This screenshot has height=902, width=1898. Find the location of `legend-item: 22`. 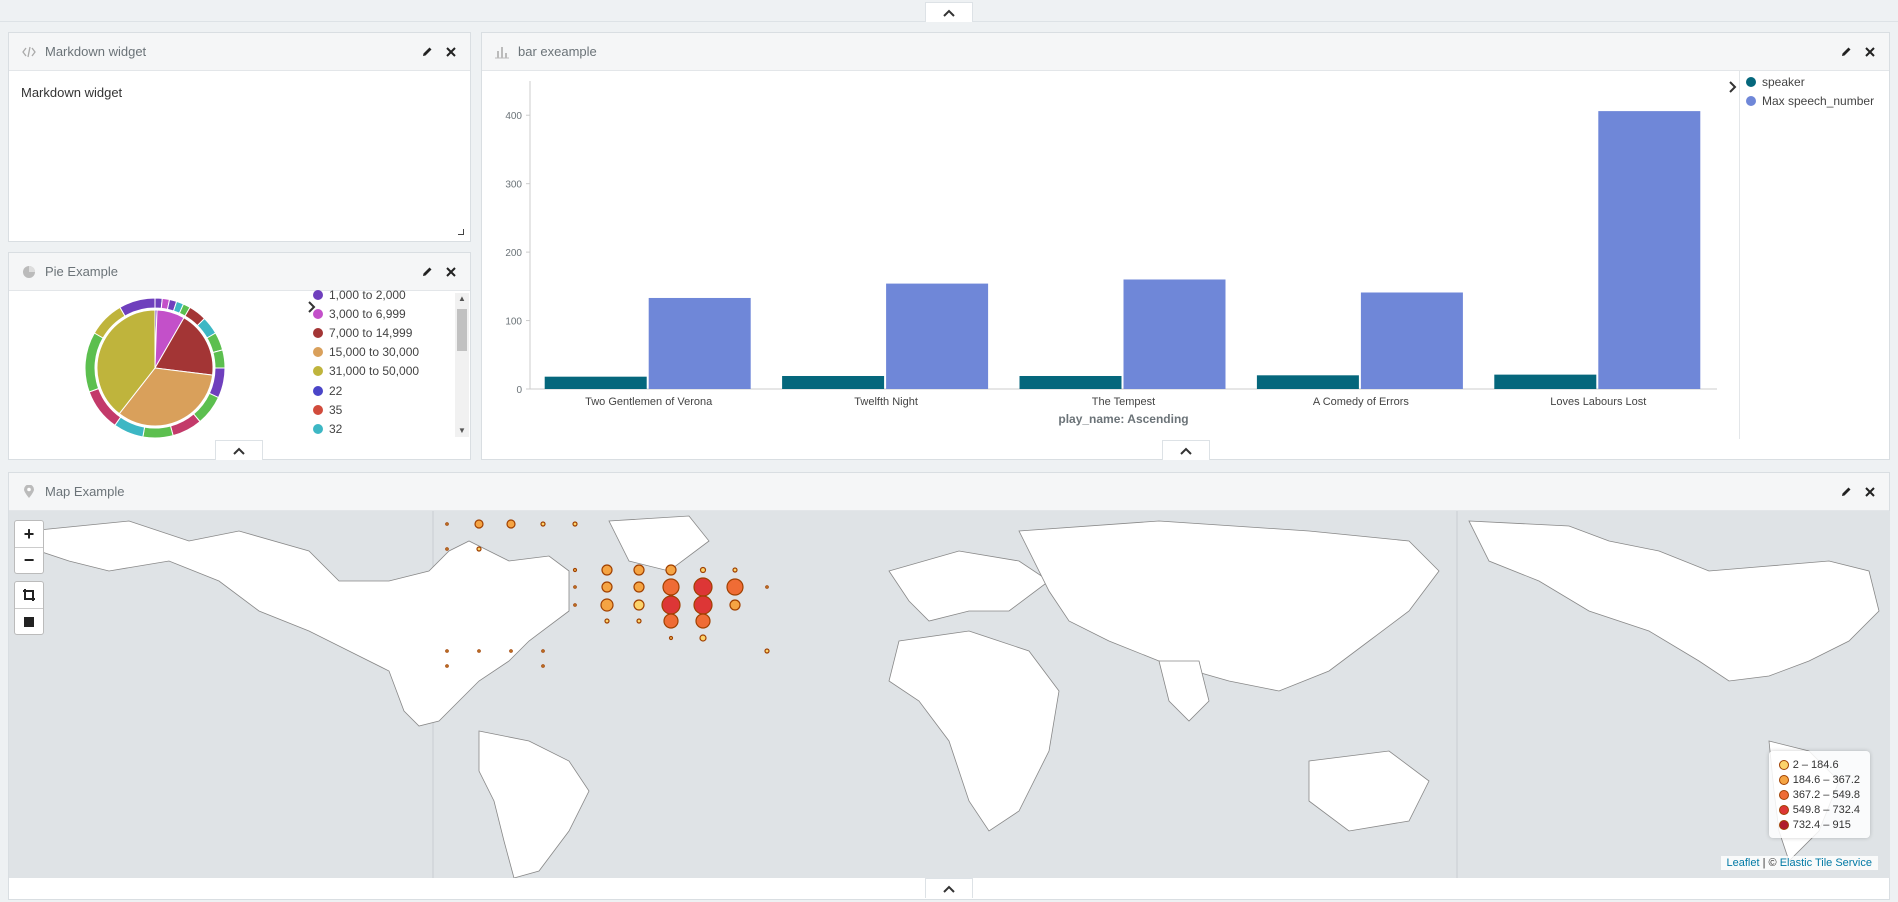

legend-item: 22 is located at coordinates (384, 390).